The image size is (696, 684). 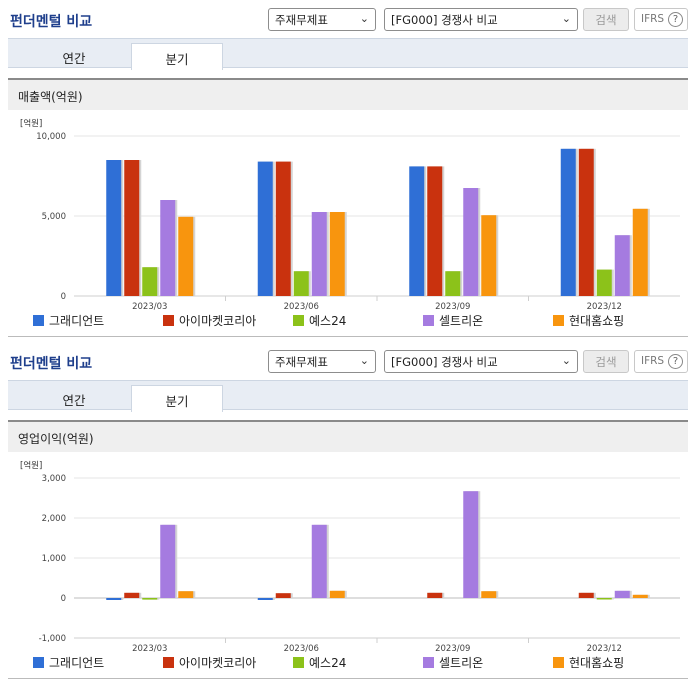 I want to click on divider, so click(x=348, y=336).